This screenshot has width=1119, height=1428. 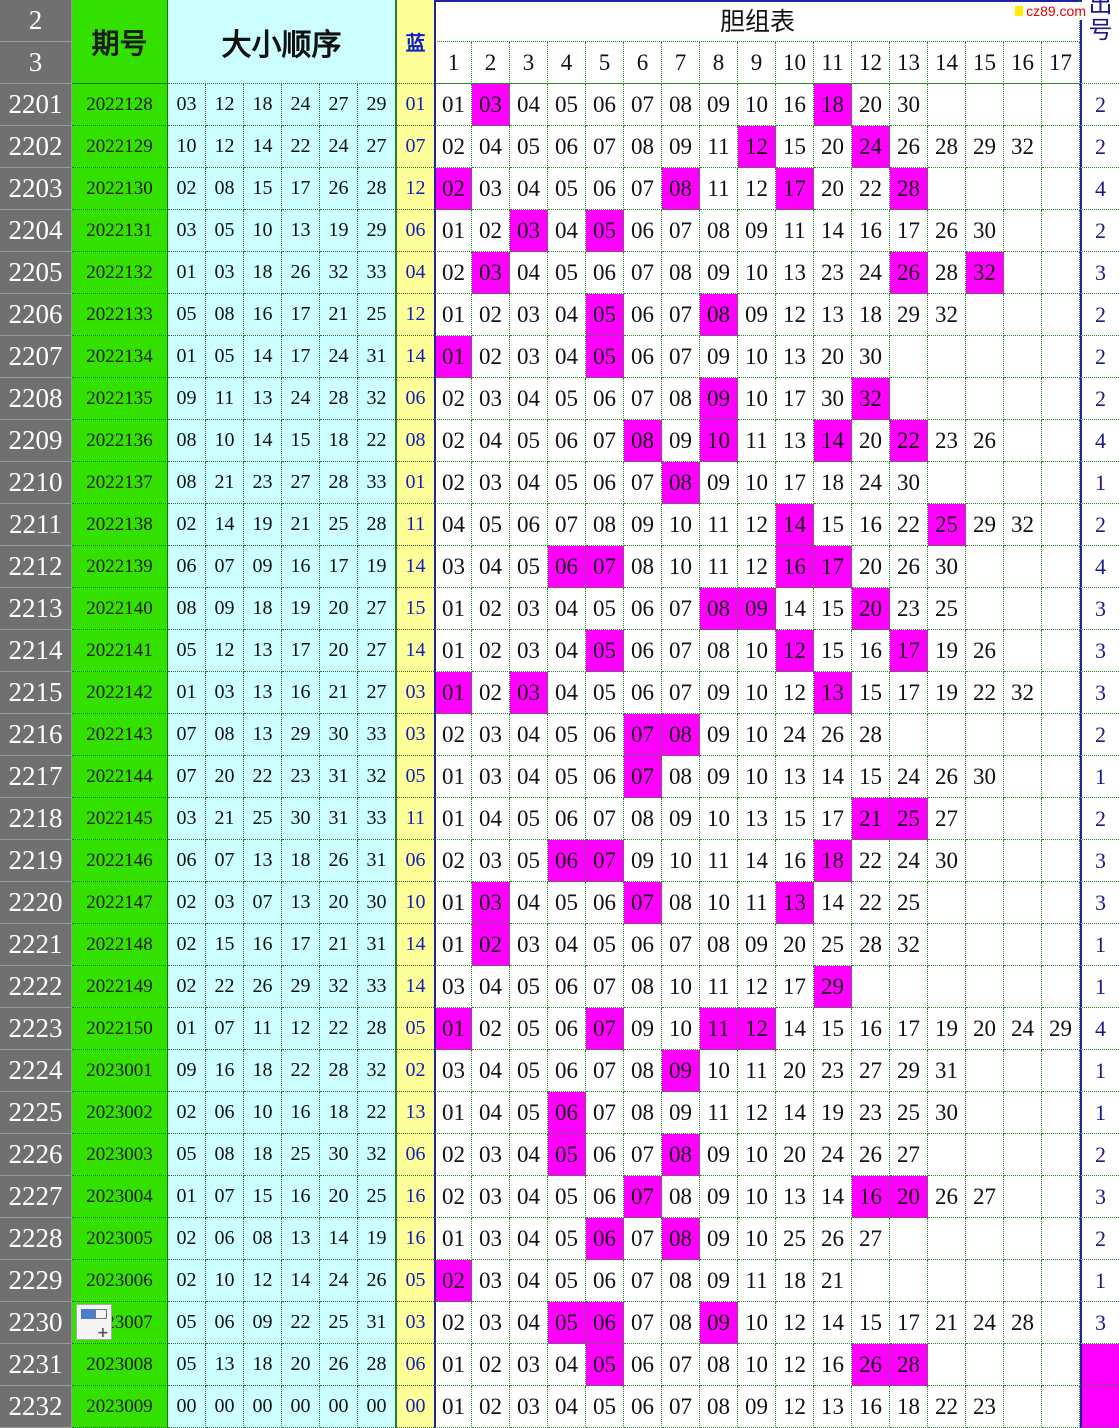 I want to click on number: 12, so click(x=263, y=1281).